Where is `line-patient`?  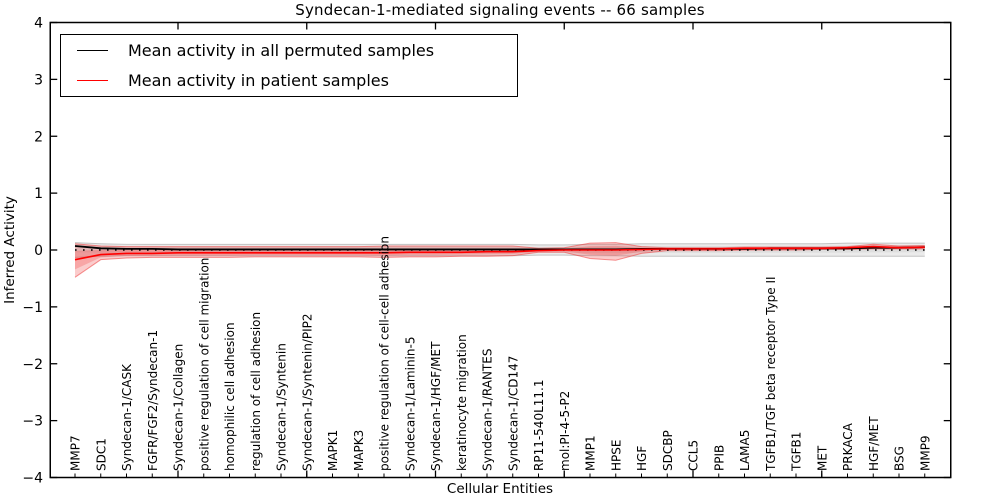 line-patient is located at coordinates (499, 253).